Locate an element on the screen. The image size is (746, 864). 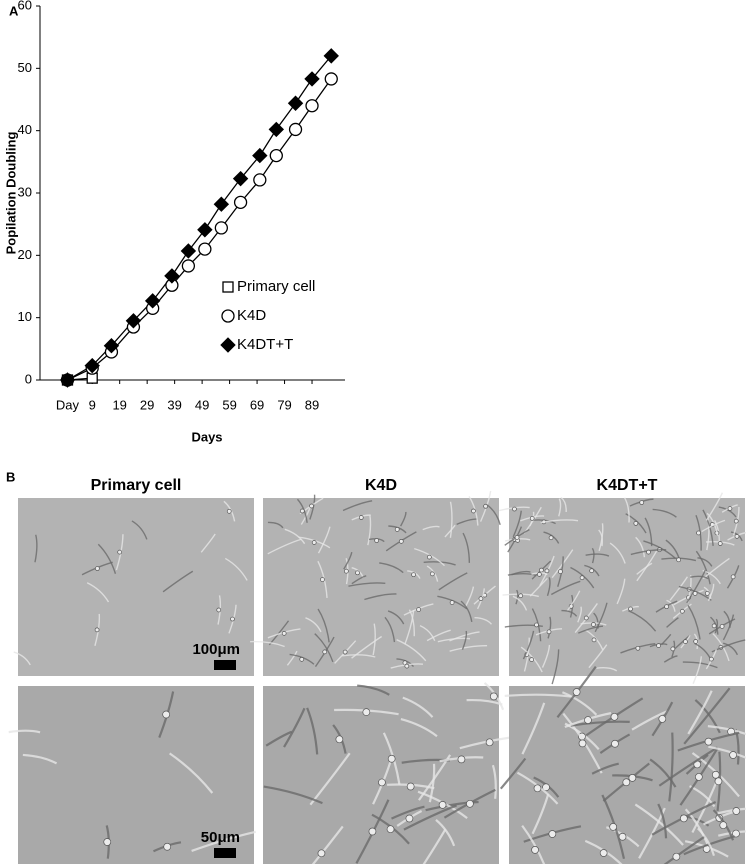
scale-bar is located at coordinates (225, 853).